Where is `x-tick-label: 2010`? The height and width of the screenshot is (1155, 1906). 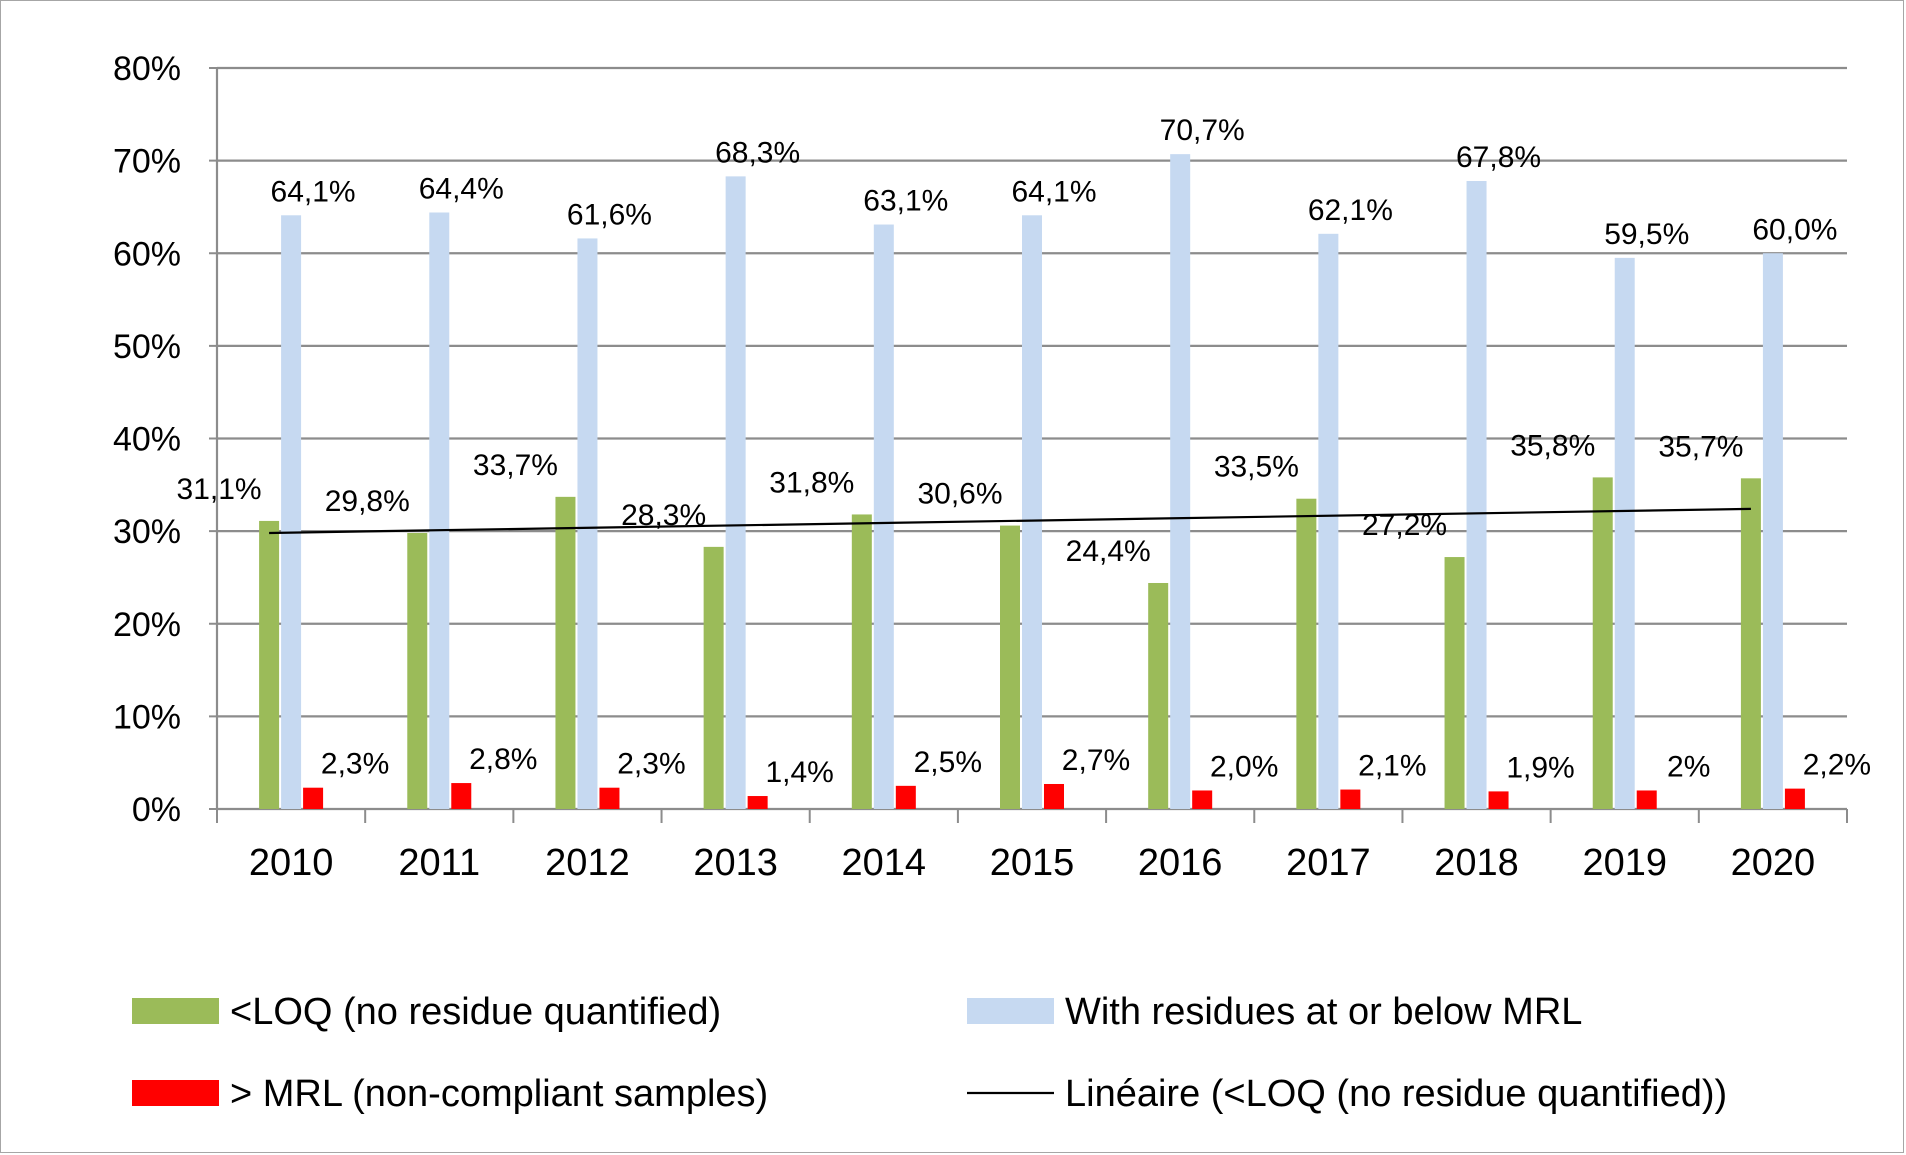 x-tick-label: 2010 is located at coordinates (291, 863).